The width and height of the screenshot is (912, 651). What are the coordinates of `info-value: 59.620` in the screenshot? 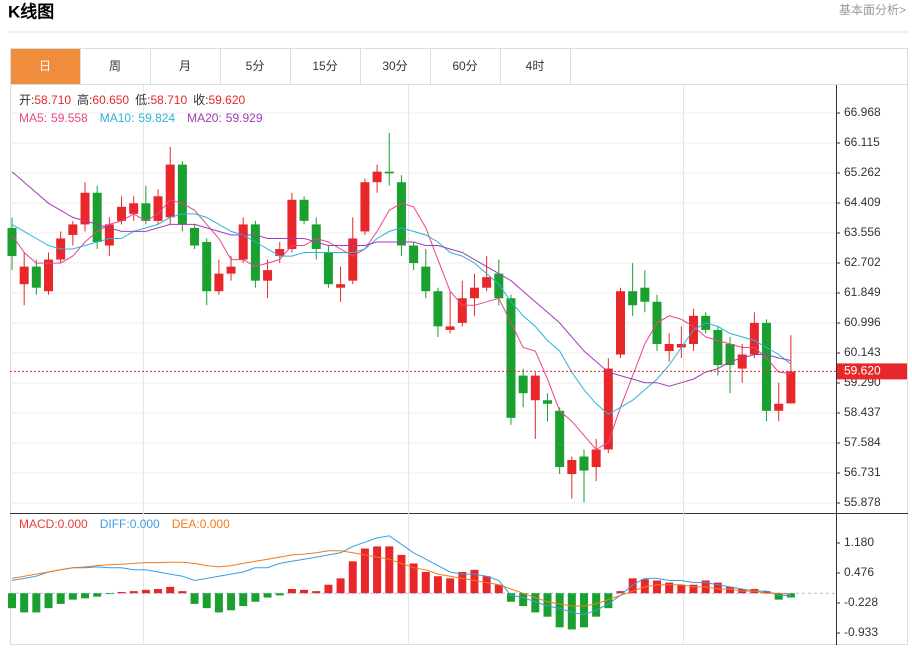 It's located at (226, 100).